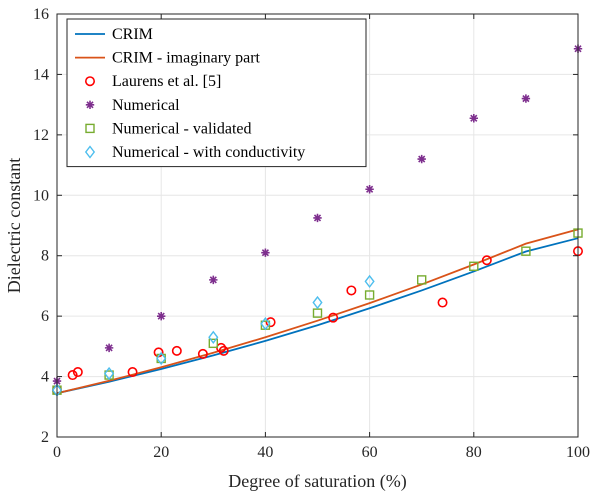 Image resolution: width=593 pixels, height=495 pixels. Describe the element at coordinates (370, 452) in the screenshot. I see `x-tick-label: 60` at that location.